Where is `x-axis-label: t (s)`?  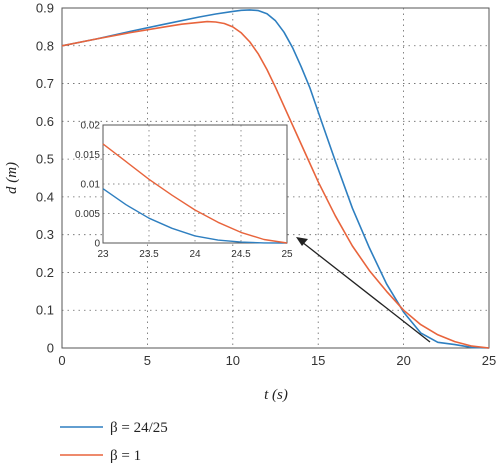 x-axis-label: t (s) is located at coordinates (276, 395).